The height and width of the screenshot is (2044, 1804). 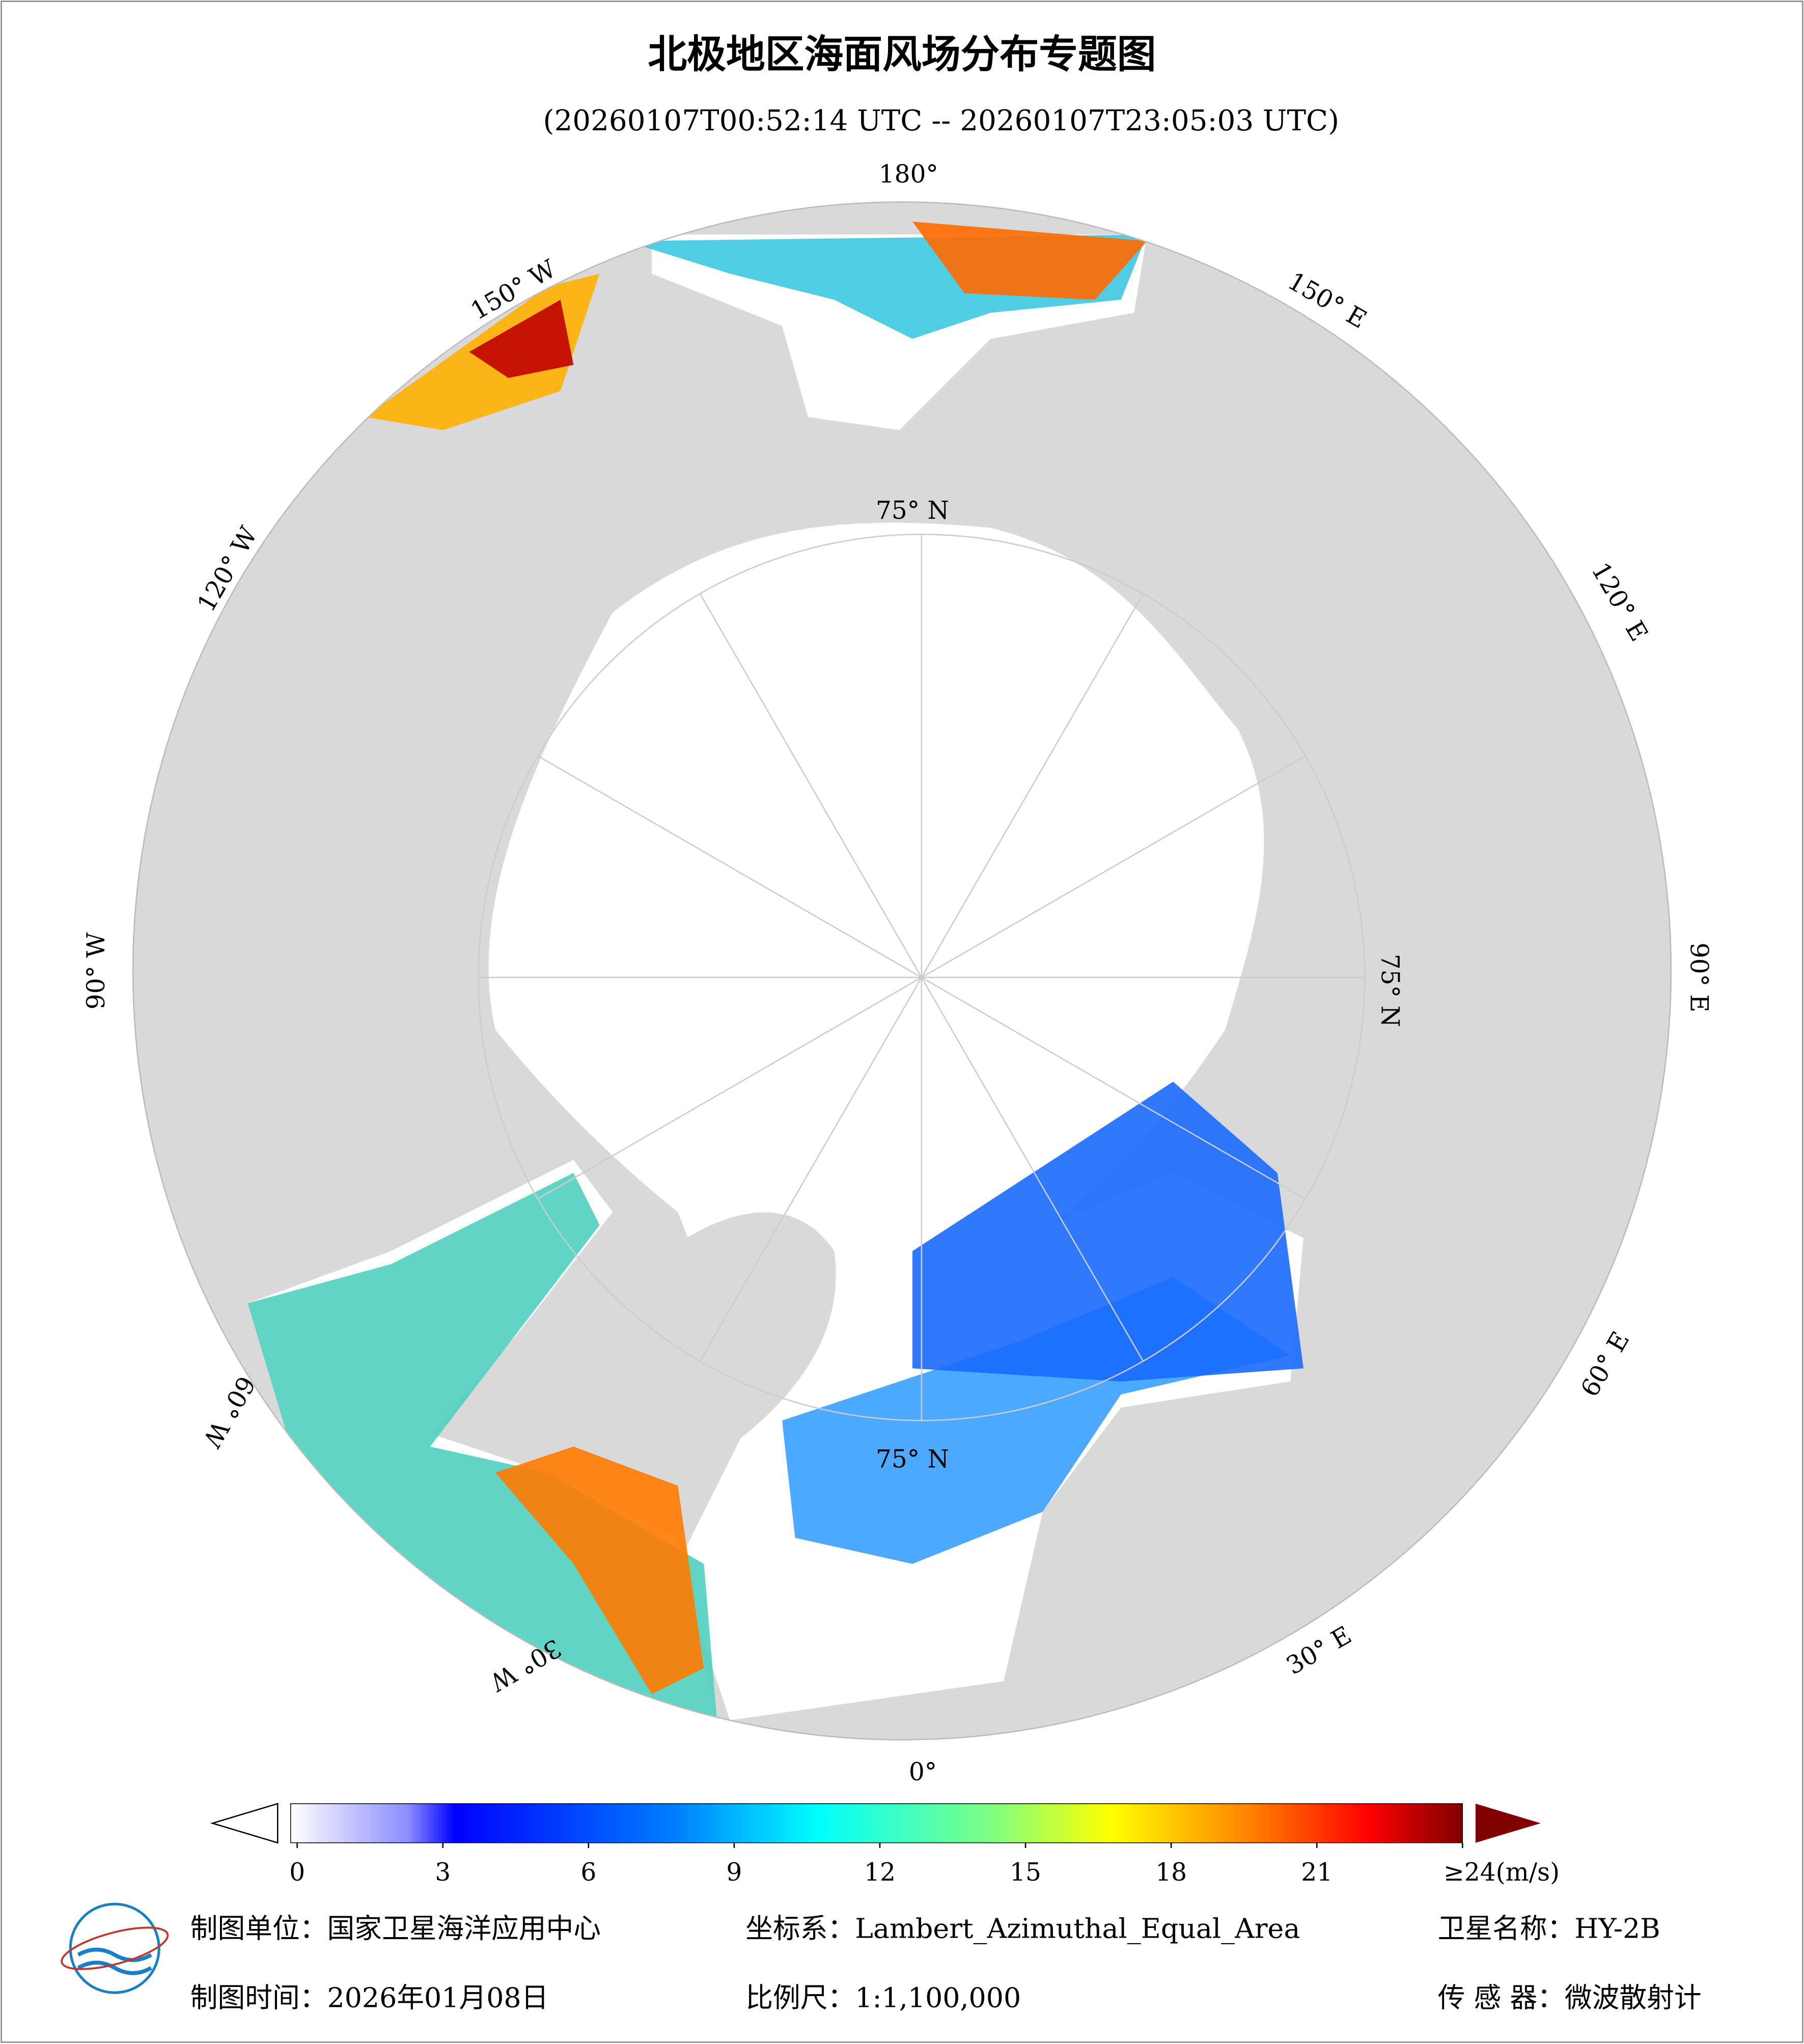 I want to click on greenland, so click(x=724, y=1330).